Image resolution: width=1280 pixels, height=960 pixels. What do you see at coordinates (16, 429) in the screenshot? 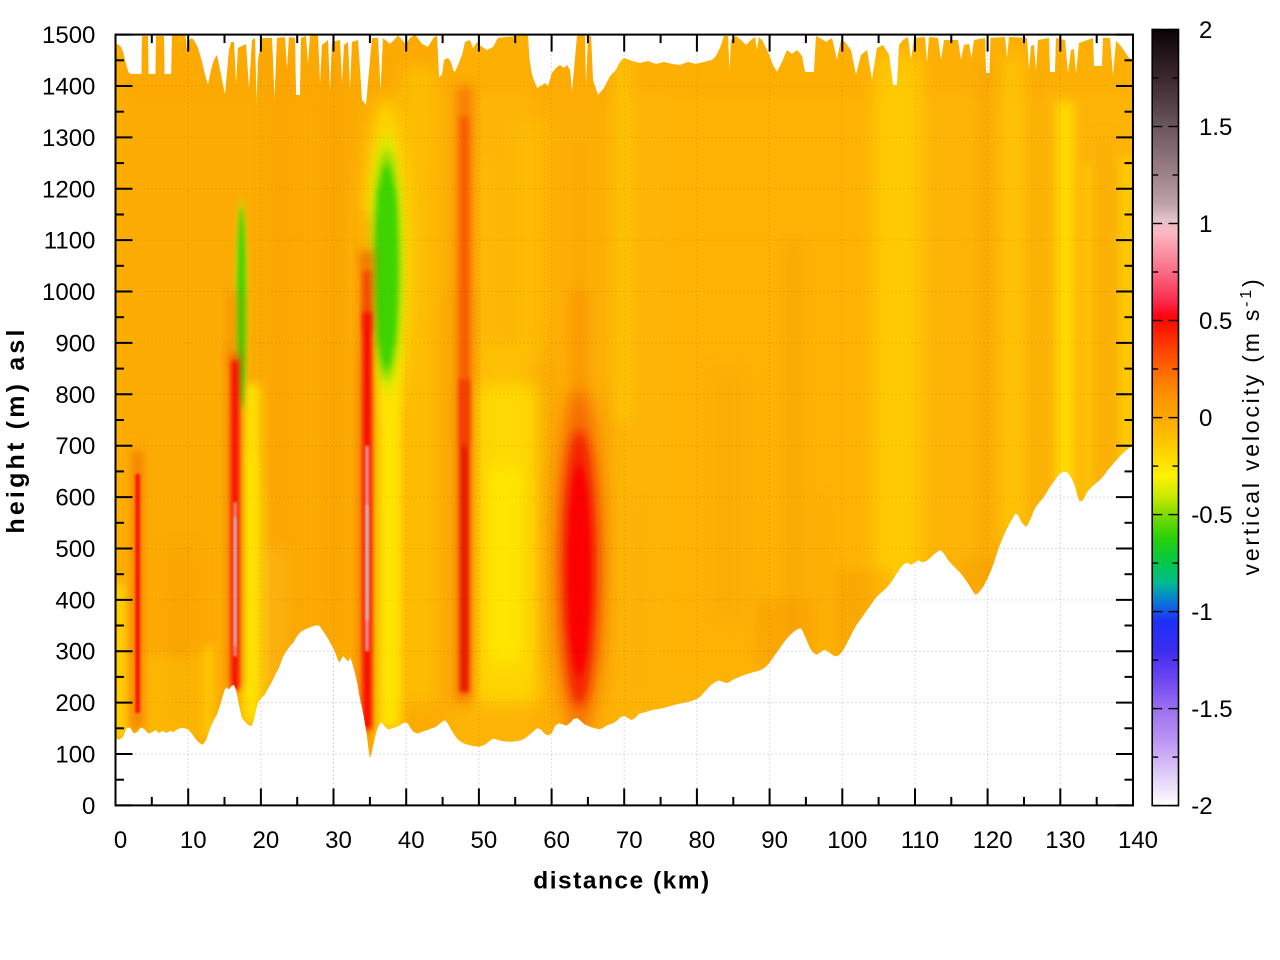
I see `svg-text: height (m) asl` at bounding box center [16, 429].